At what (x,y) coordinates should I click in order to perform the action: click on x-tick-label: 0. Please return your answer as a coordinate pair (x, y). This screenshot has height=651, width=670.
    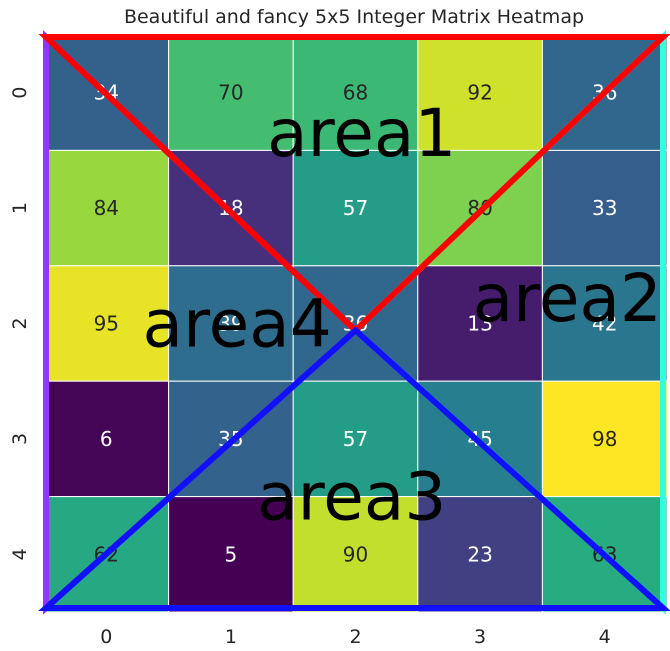
    Looking at the image, I should click on (106, 637).